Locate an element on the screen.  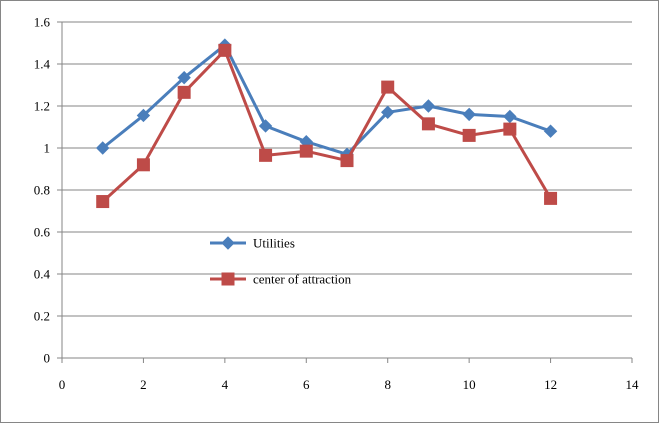
y-tick-label-3: 0.6 is located at coordinates (42, 232).